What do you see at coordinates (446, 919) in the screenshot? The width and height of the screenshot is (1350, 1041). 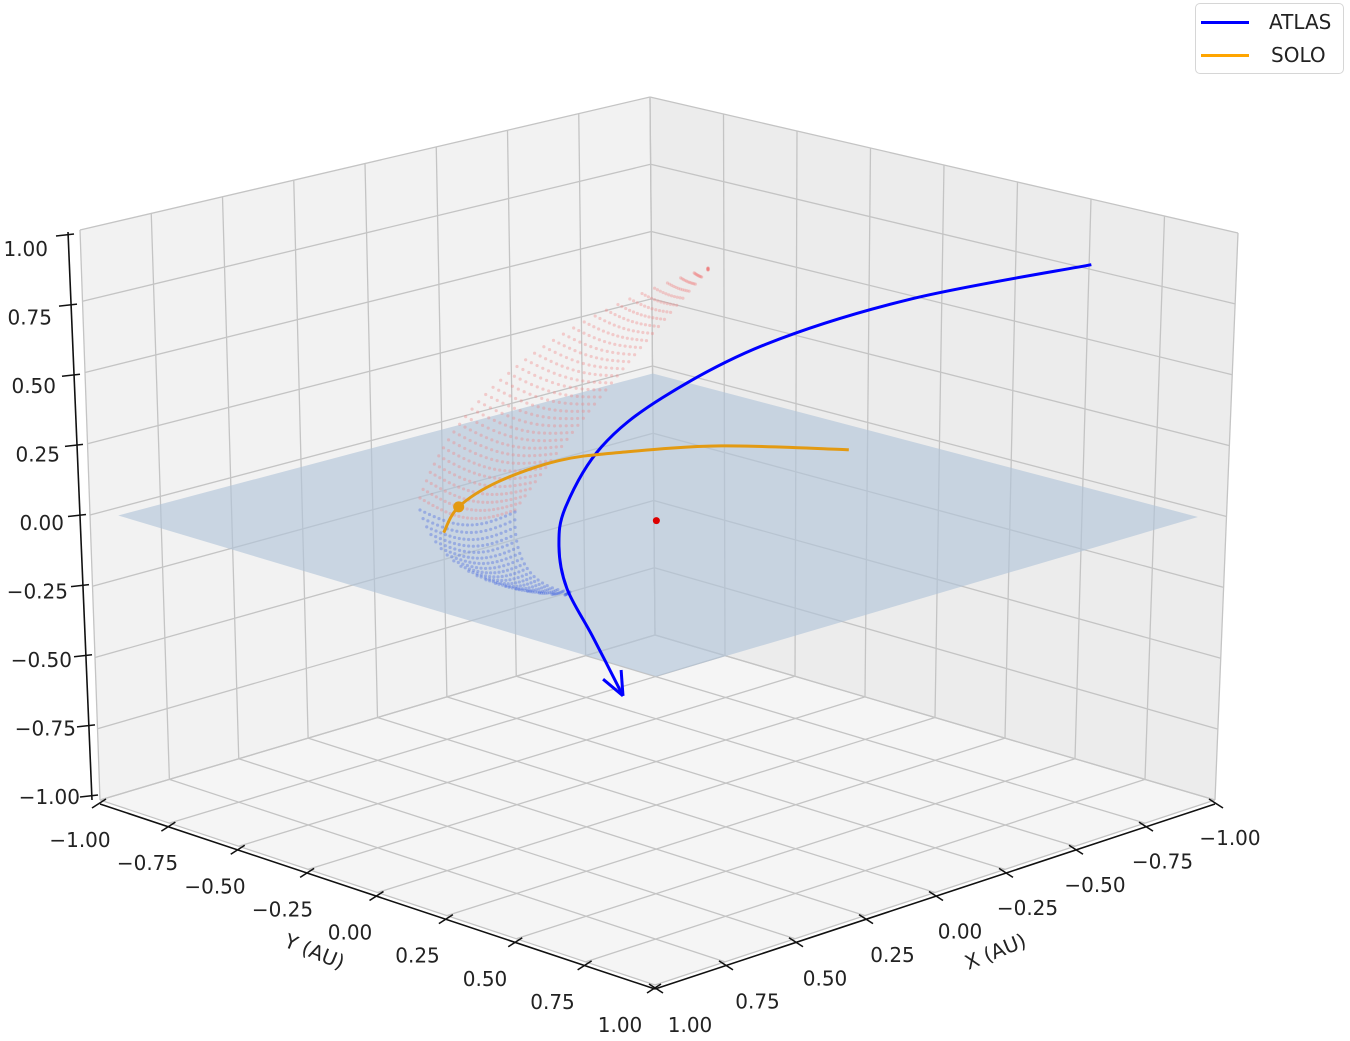 I see `y-tick` at bounding box center [446, 919].